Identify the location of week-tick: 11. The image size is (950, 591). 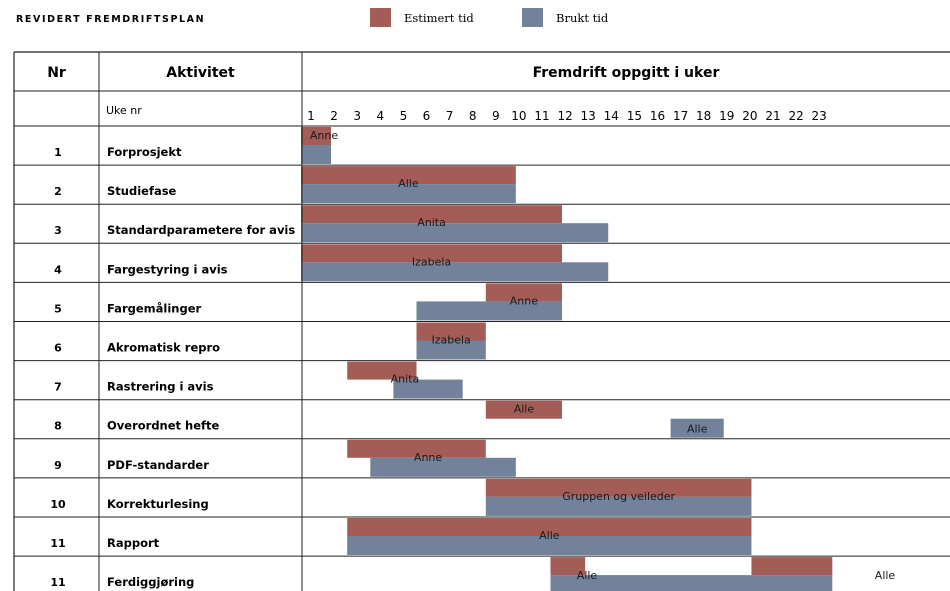
(541, 116).